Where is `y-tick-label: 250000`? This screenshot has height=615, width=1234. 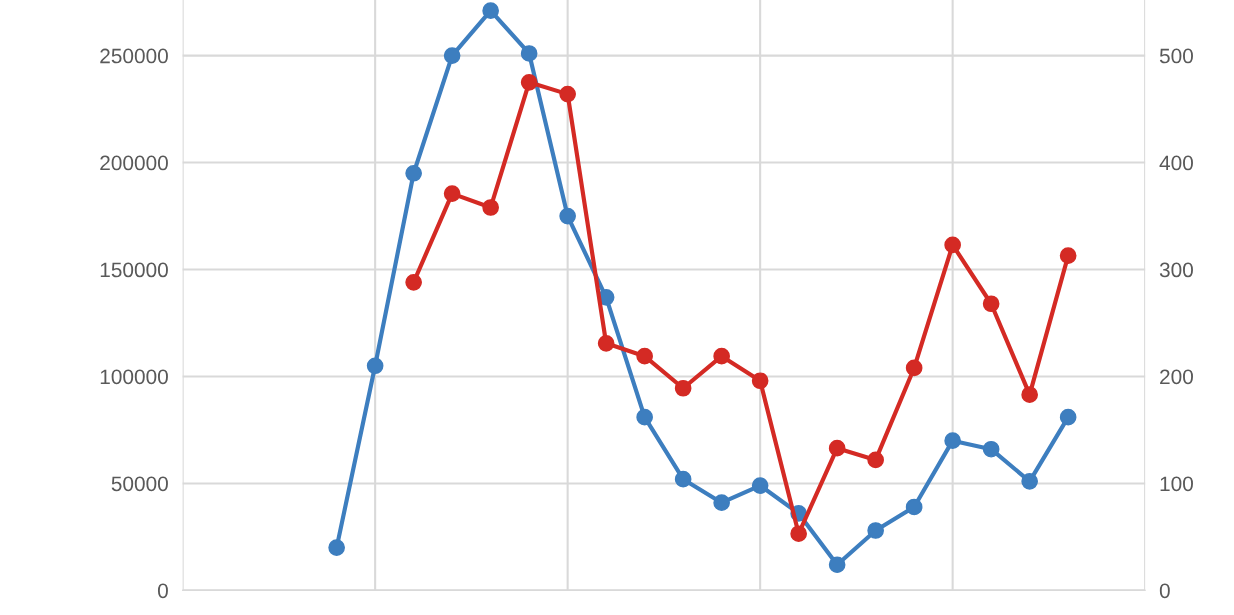
y-tick-label: 250000 is located at coordinates (134, 56).